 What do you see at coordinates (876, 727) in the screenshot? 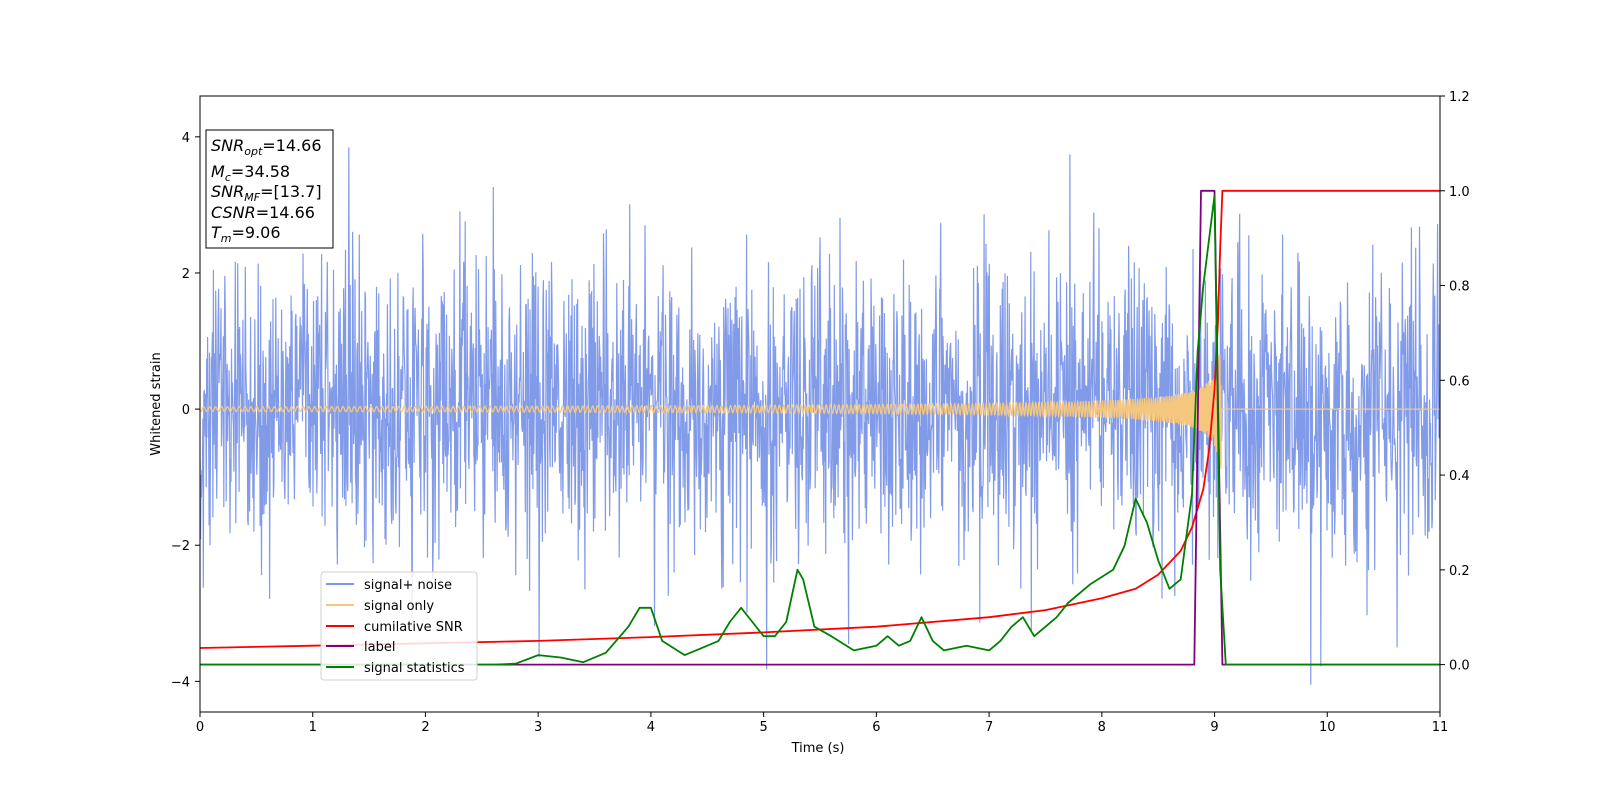
I see `x-tick-label: 6` at bounding box center [876, 727].